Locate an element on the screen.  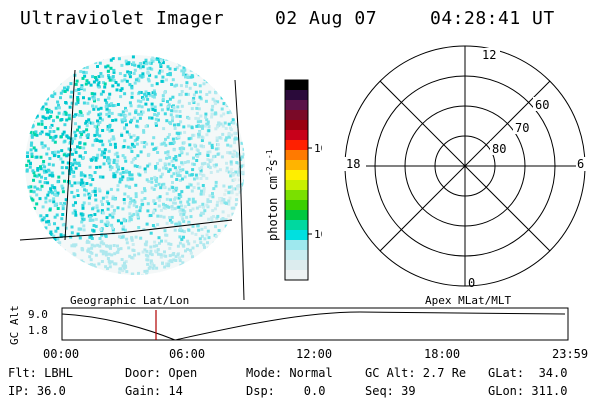
status-mode: Mode: Normal is located at coordinates (289, 373).